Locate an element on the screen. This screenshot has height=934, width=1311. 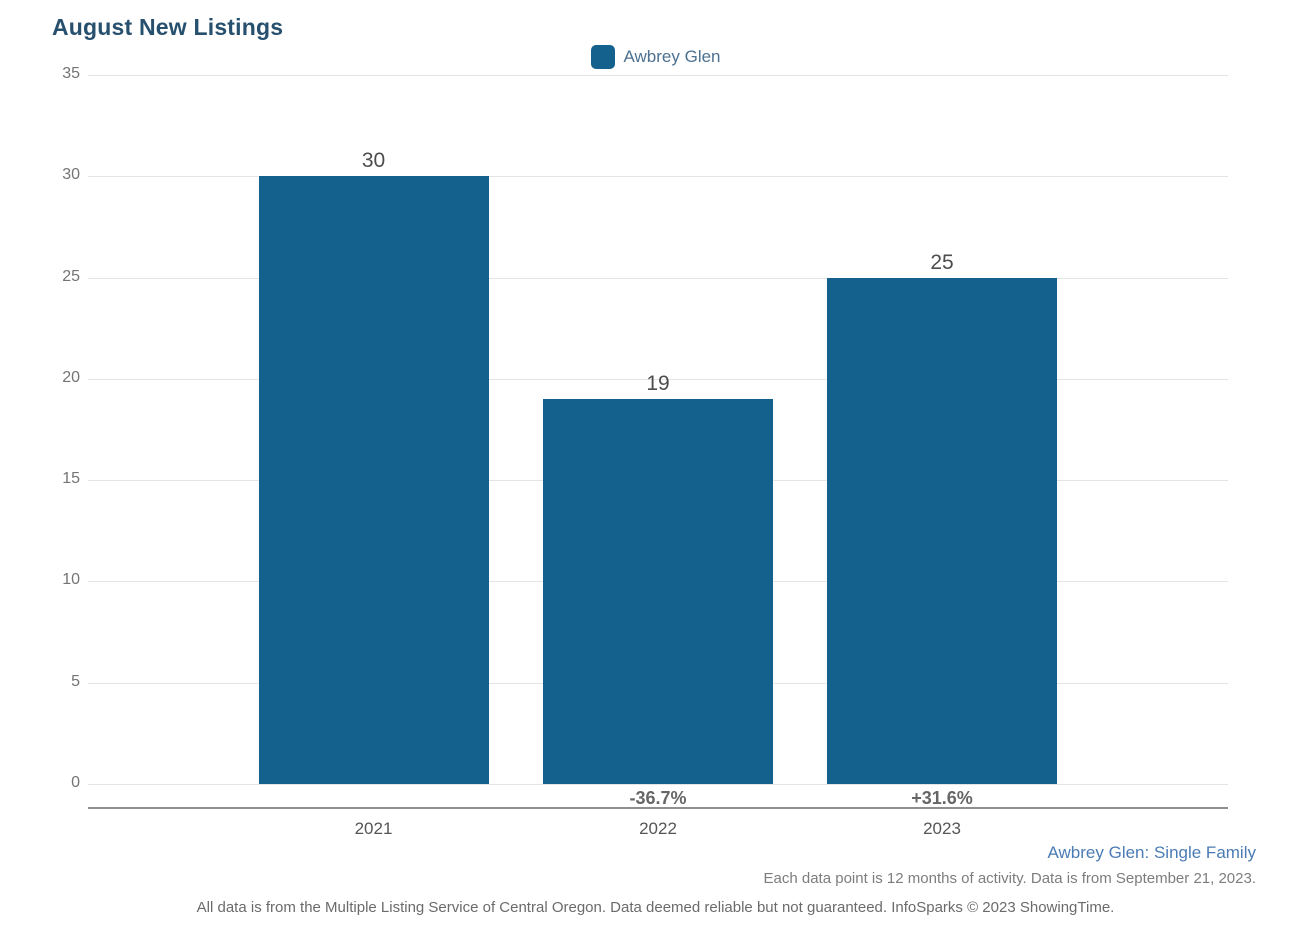
footer-series-link: Awbrey Glen: Single Family is located at coordinates (1152, 852).